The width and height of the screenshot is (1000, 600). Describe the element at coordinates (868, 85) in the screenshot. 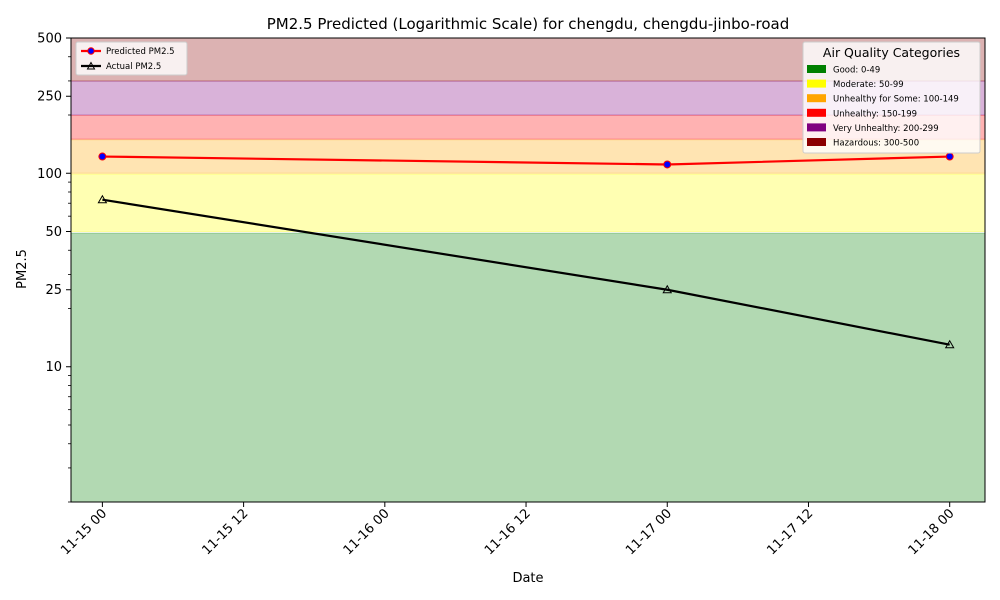

I see `bands-legend-label-1: Moderate: 50-99` at that location.